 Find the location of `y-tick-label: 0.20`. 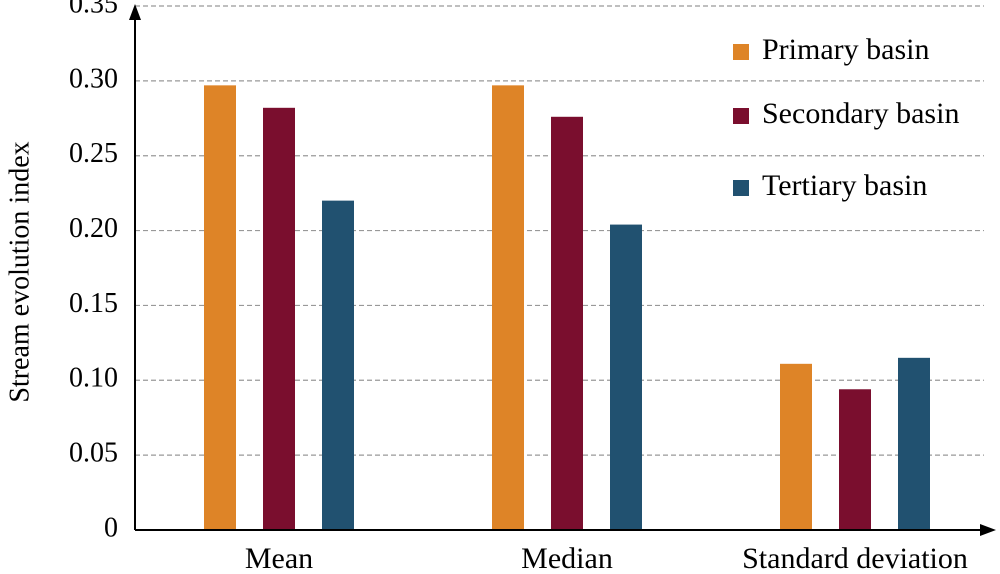

y-tick-label: 0.20 is located at coordinates (93, 228).